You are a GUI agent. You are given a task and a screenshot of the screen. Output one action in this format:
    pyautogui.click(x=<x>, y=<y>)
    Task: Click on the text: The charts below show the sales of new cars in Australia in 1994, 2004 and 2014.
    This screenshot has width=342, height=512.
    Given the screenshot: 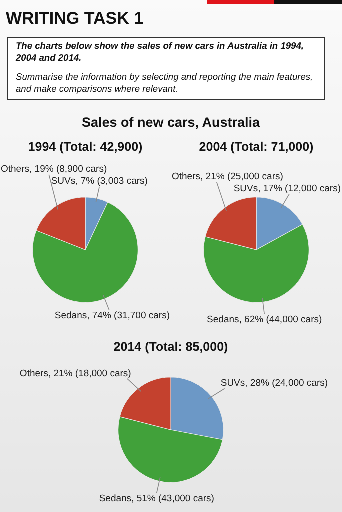 What is the action you would take?
    pyautogui.click(x=160, y=52)
    